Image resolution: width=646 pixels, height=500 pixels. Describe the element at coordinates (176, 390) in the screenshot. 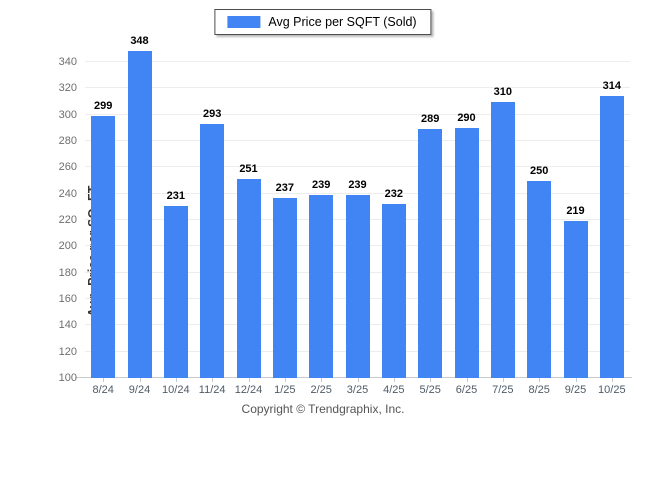

I see `x-tick-label: 10/24` at that location.